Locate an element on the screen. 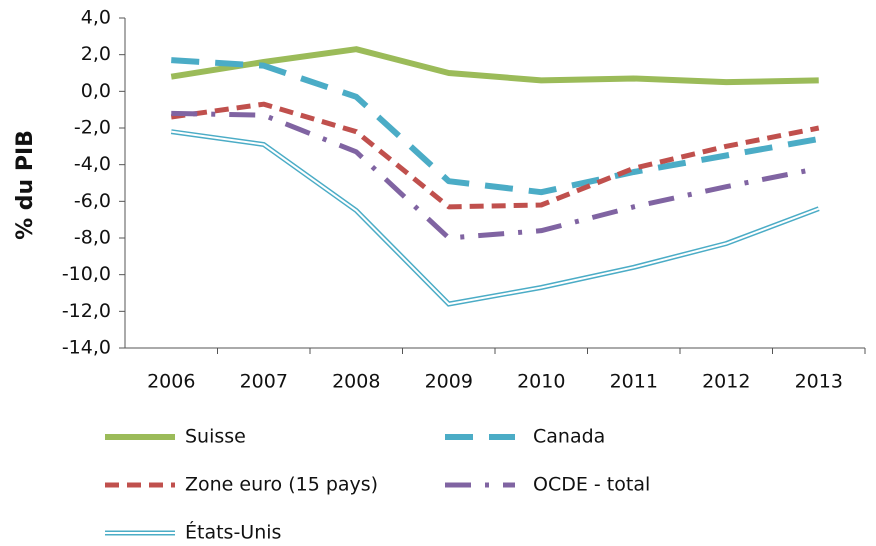 This screenshot has height=546, width=876. x-tick-label: 2008 is located at coordinates (356, 382).